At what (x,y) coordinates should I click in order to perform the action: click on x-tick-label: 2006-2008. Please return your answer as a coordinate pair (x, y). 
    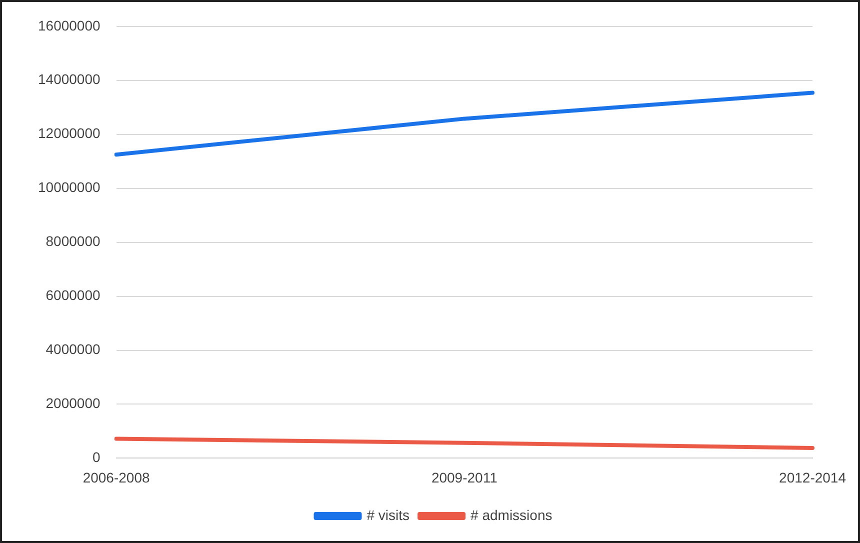
    Looking at the image, I should click on (116, 477).